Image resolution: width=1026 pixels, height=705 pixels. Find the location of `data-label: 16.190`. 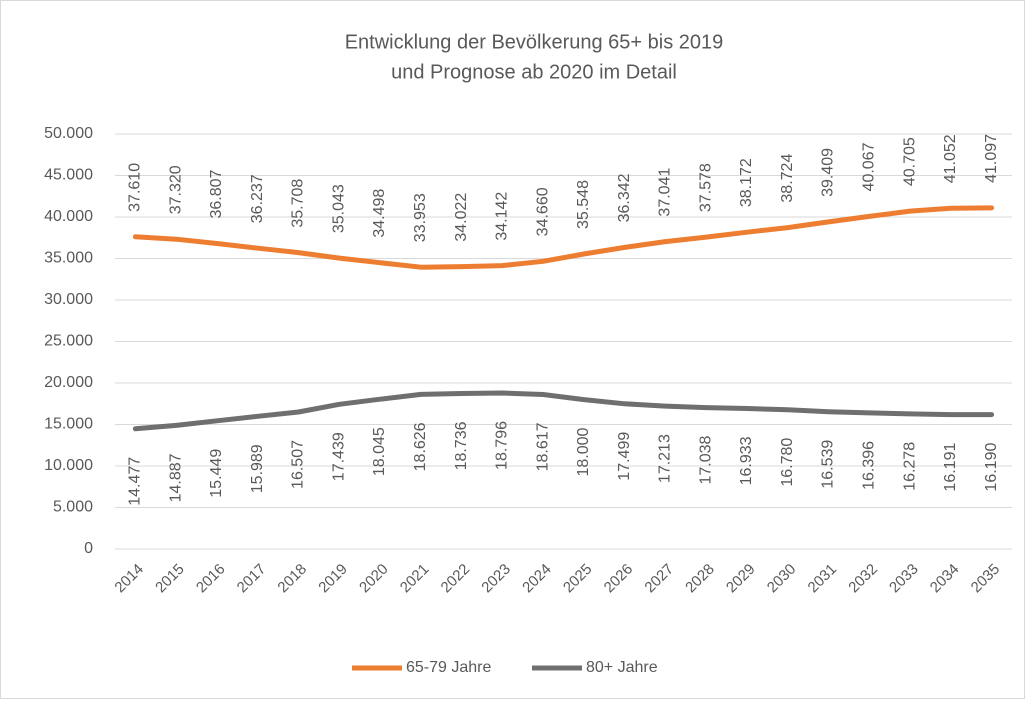

data-label: 16.190 is located at coordinates (991, 467).